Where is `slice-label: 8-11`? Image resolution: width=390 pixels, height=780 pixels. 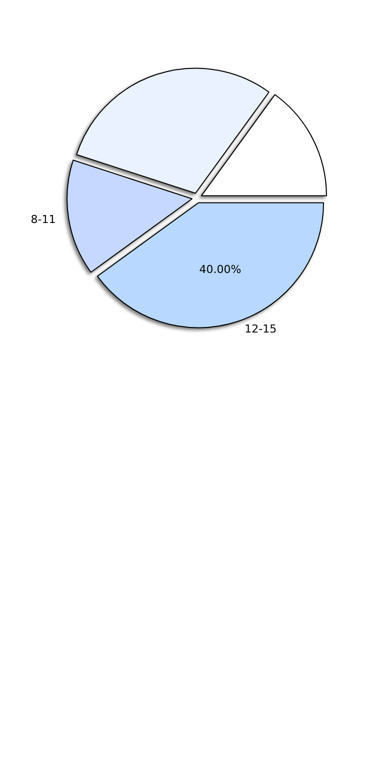 slice-label: 8-11 is located at coordinates (43, 219).